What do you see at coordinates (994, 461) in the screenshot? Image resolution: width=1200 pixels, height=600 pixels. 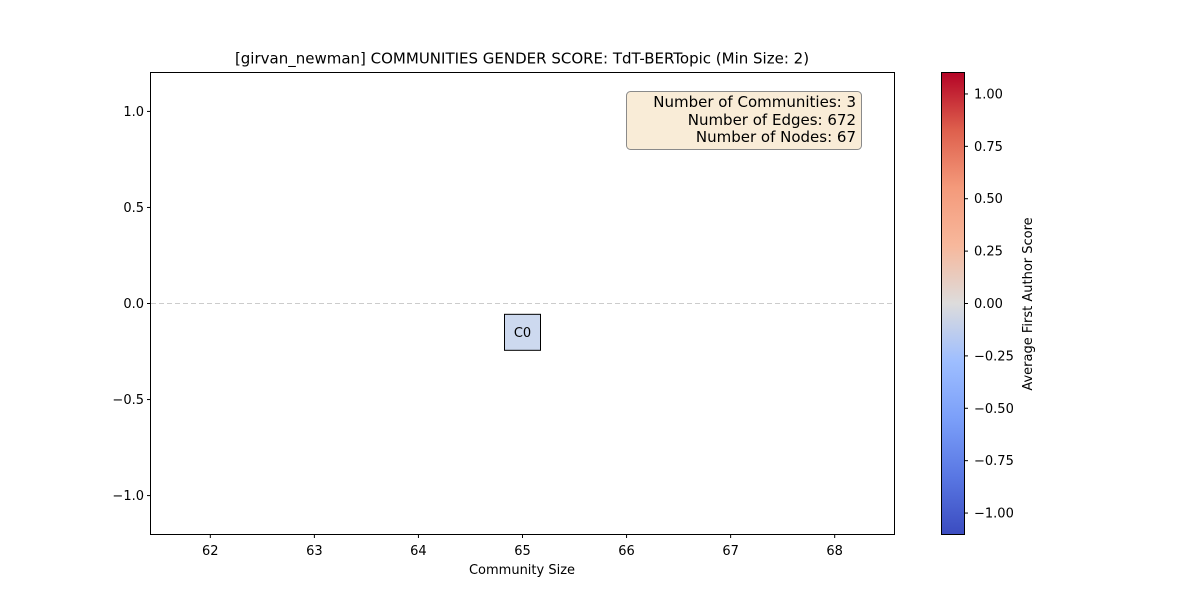 I see `colorbar-tick-label: −0.75` at bounding box center [994, 461].